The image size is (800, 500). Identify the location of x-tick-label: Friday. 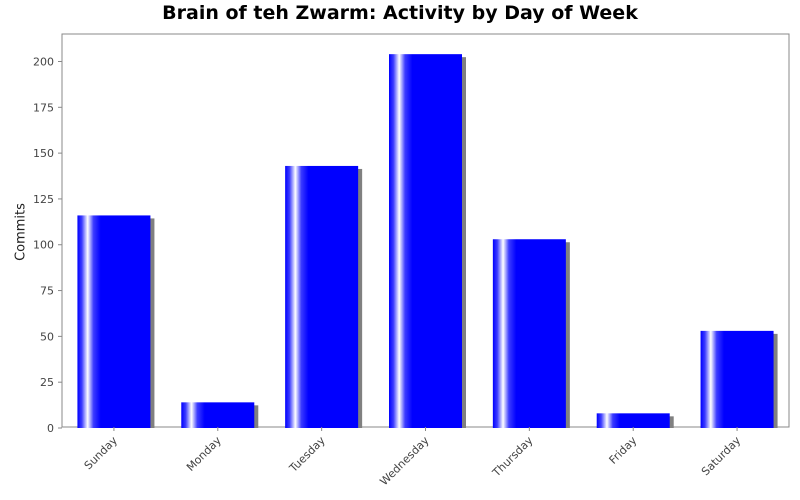
(623, 450).